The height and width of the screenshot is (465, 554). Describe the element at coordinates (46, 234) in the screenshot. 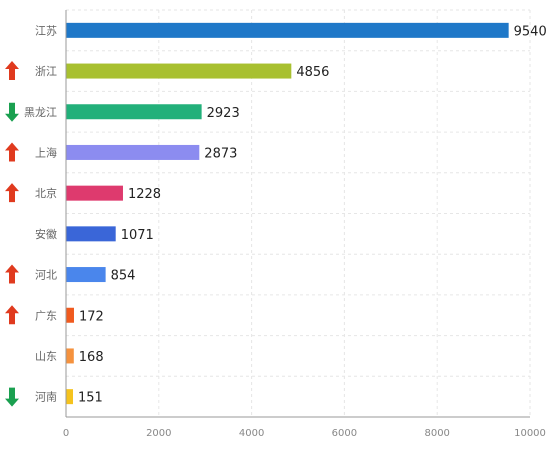

I see `category-label: 安徽` at that location.